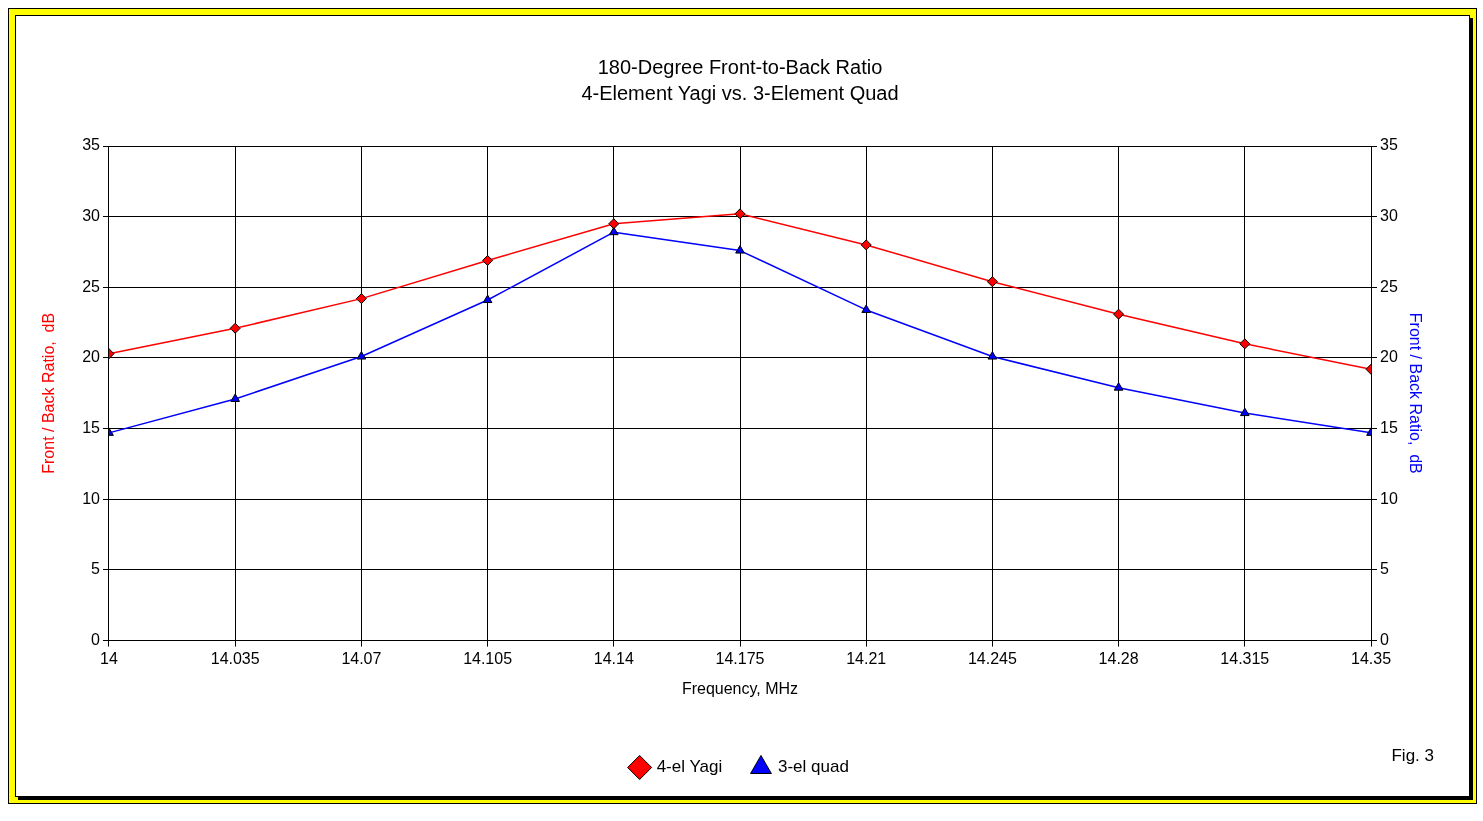 Image resolution: width=1483 pixels, height=821 pixels. I want to click on y2-axis-title: Front / Back Ratio, dB, so click(1415, 393).